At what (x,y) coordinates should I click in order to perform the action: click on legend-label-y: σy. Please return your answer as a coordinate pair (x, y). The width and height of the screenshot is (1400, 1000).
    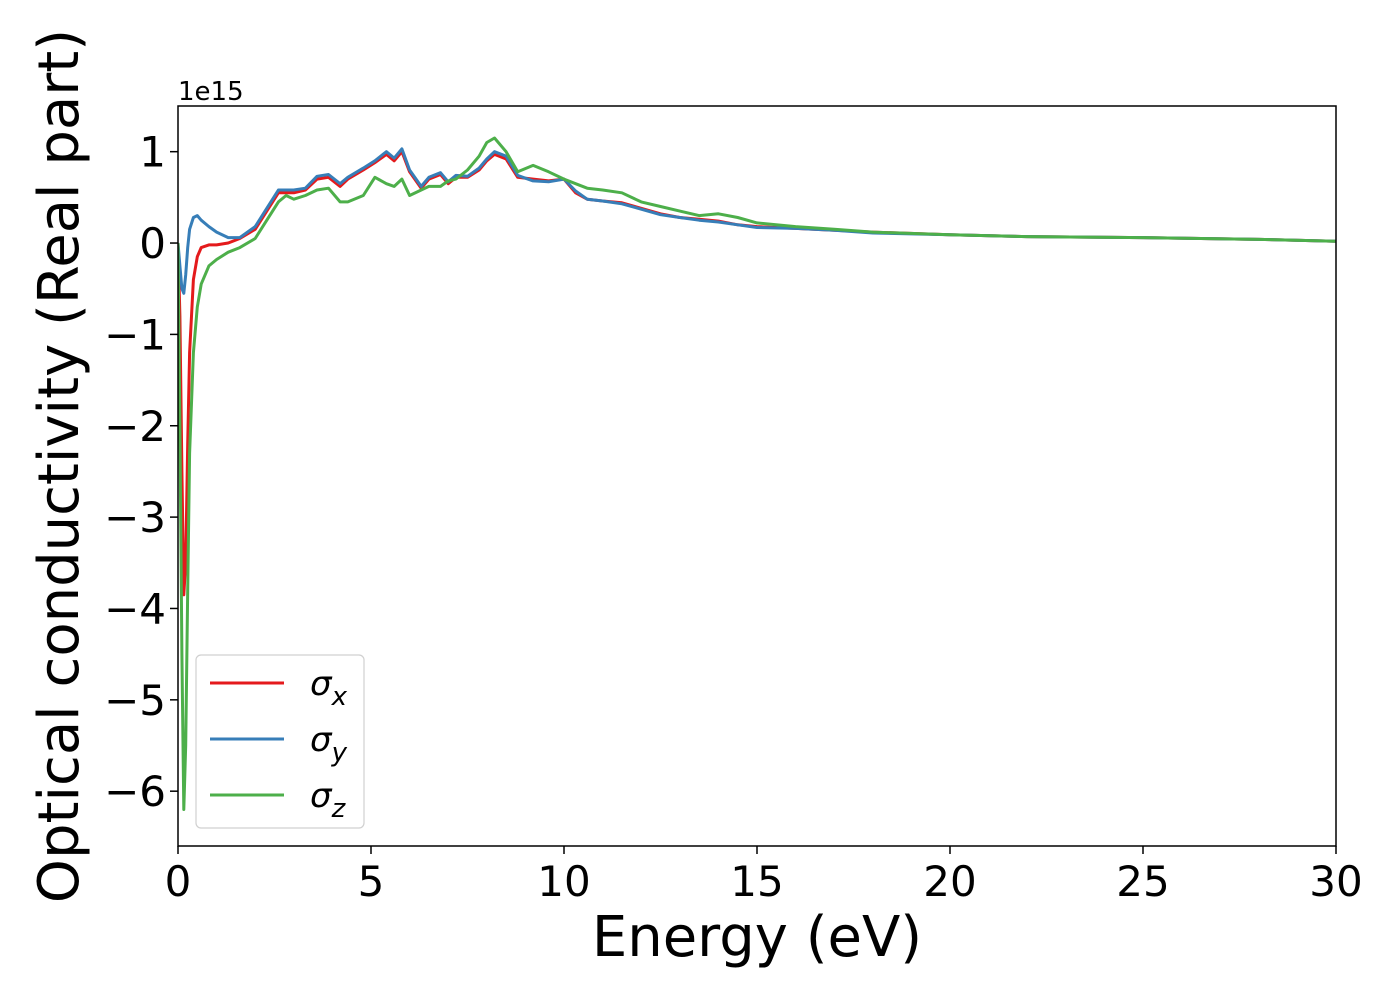
    Looking at the image, I should click on (329, 744).